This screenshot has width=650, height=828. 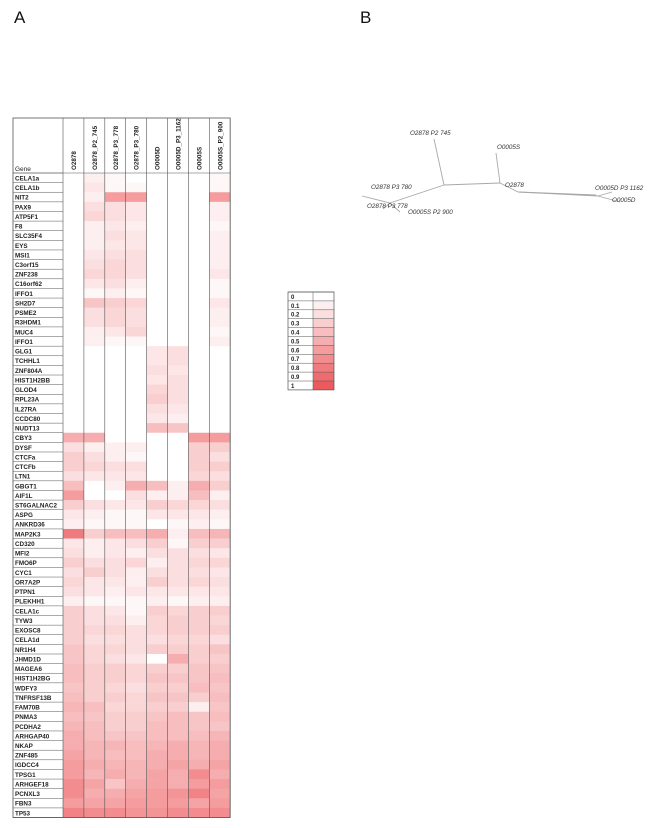 I want to click on legend-label: 1, so click(x=293, y=387).